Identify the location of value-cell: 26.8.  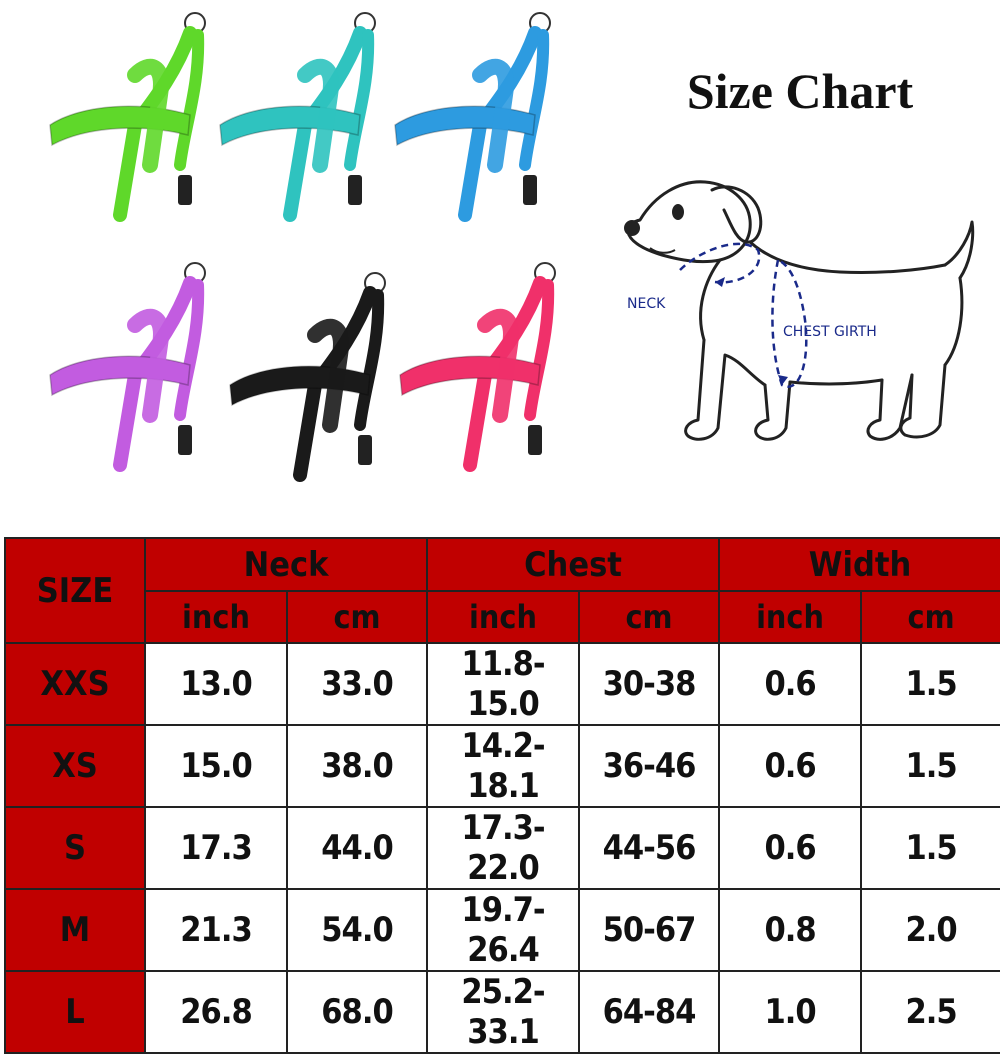
(216, 1012).